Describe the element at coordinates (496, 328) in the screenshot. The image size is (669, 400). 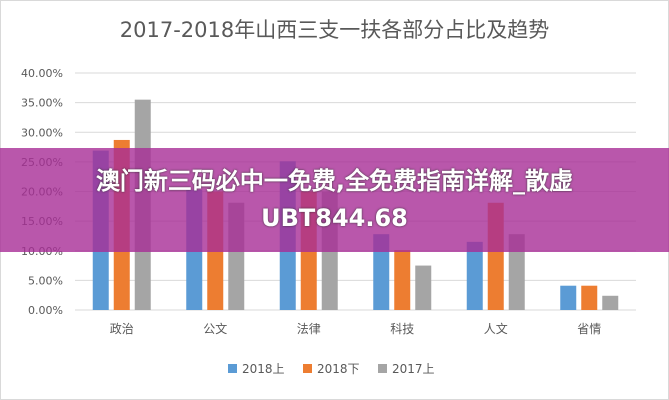
I see `x-tick-label: 人文` at that location.